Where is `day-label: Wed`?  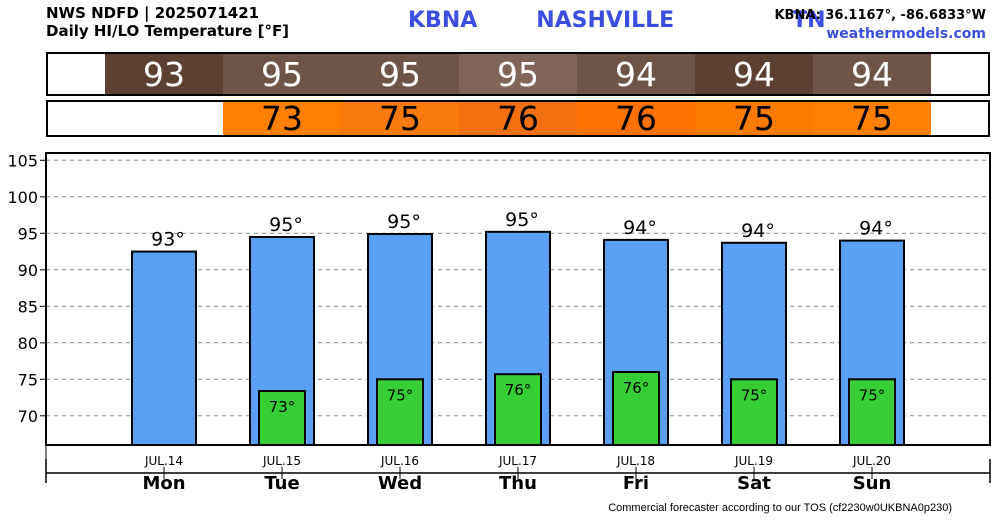 day-label: Wed is located at coordinates (400, 483).